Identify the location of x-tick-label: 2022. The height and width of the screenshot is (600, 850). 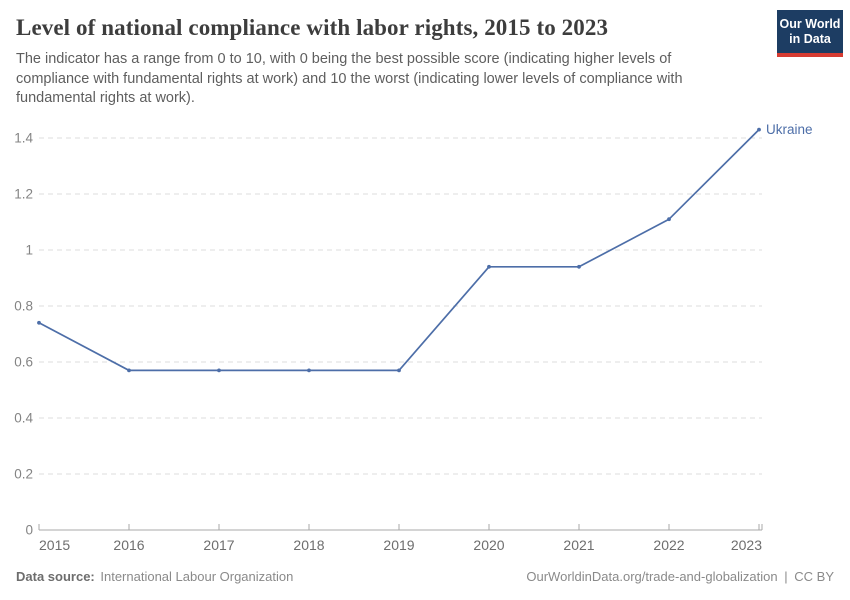
(668, 545).